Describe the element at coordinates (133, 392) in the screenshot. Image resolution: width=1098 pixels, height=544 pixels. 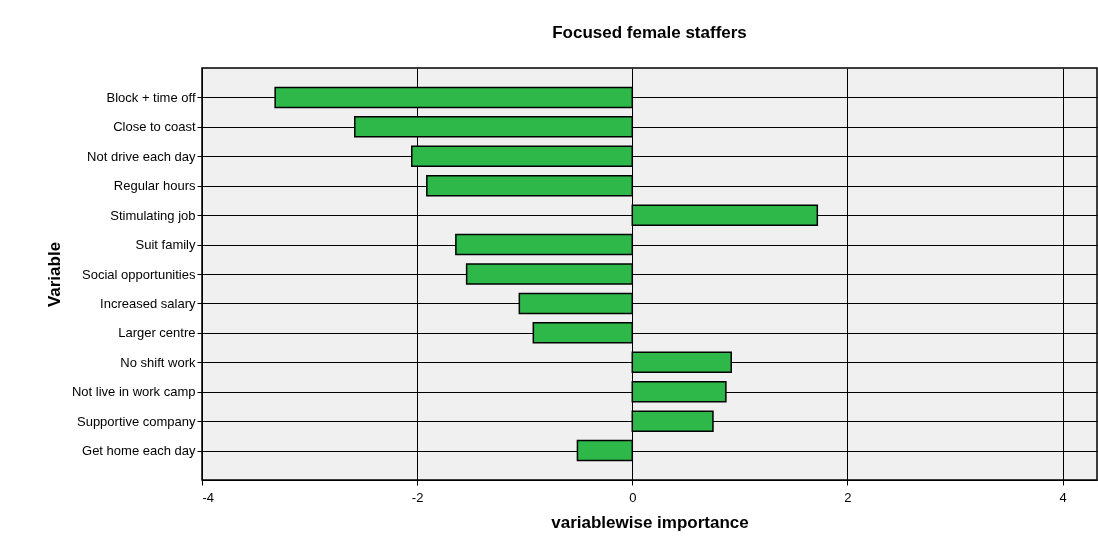
I see `y-tick-label: Not live in work camp` at that location.